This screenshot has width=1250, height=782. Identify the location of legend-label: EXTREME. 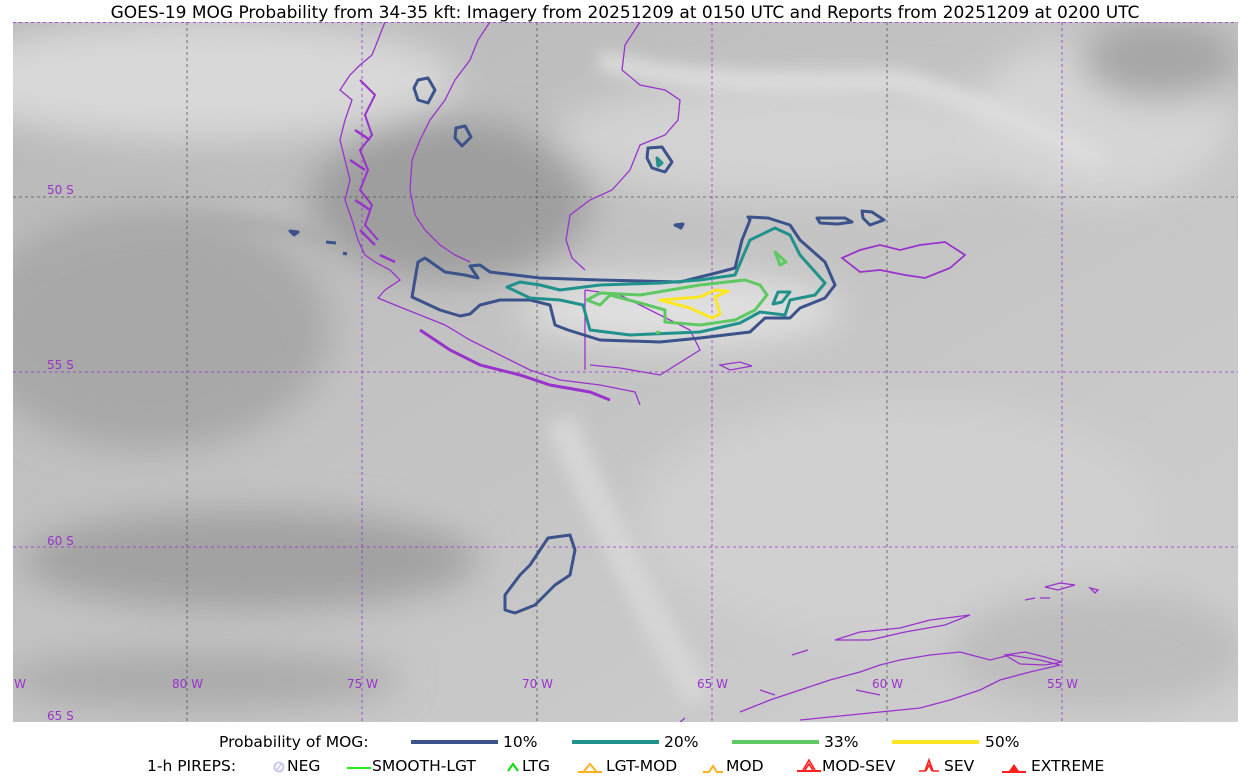
(1068, 766).